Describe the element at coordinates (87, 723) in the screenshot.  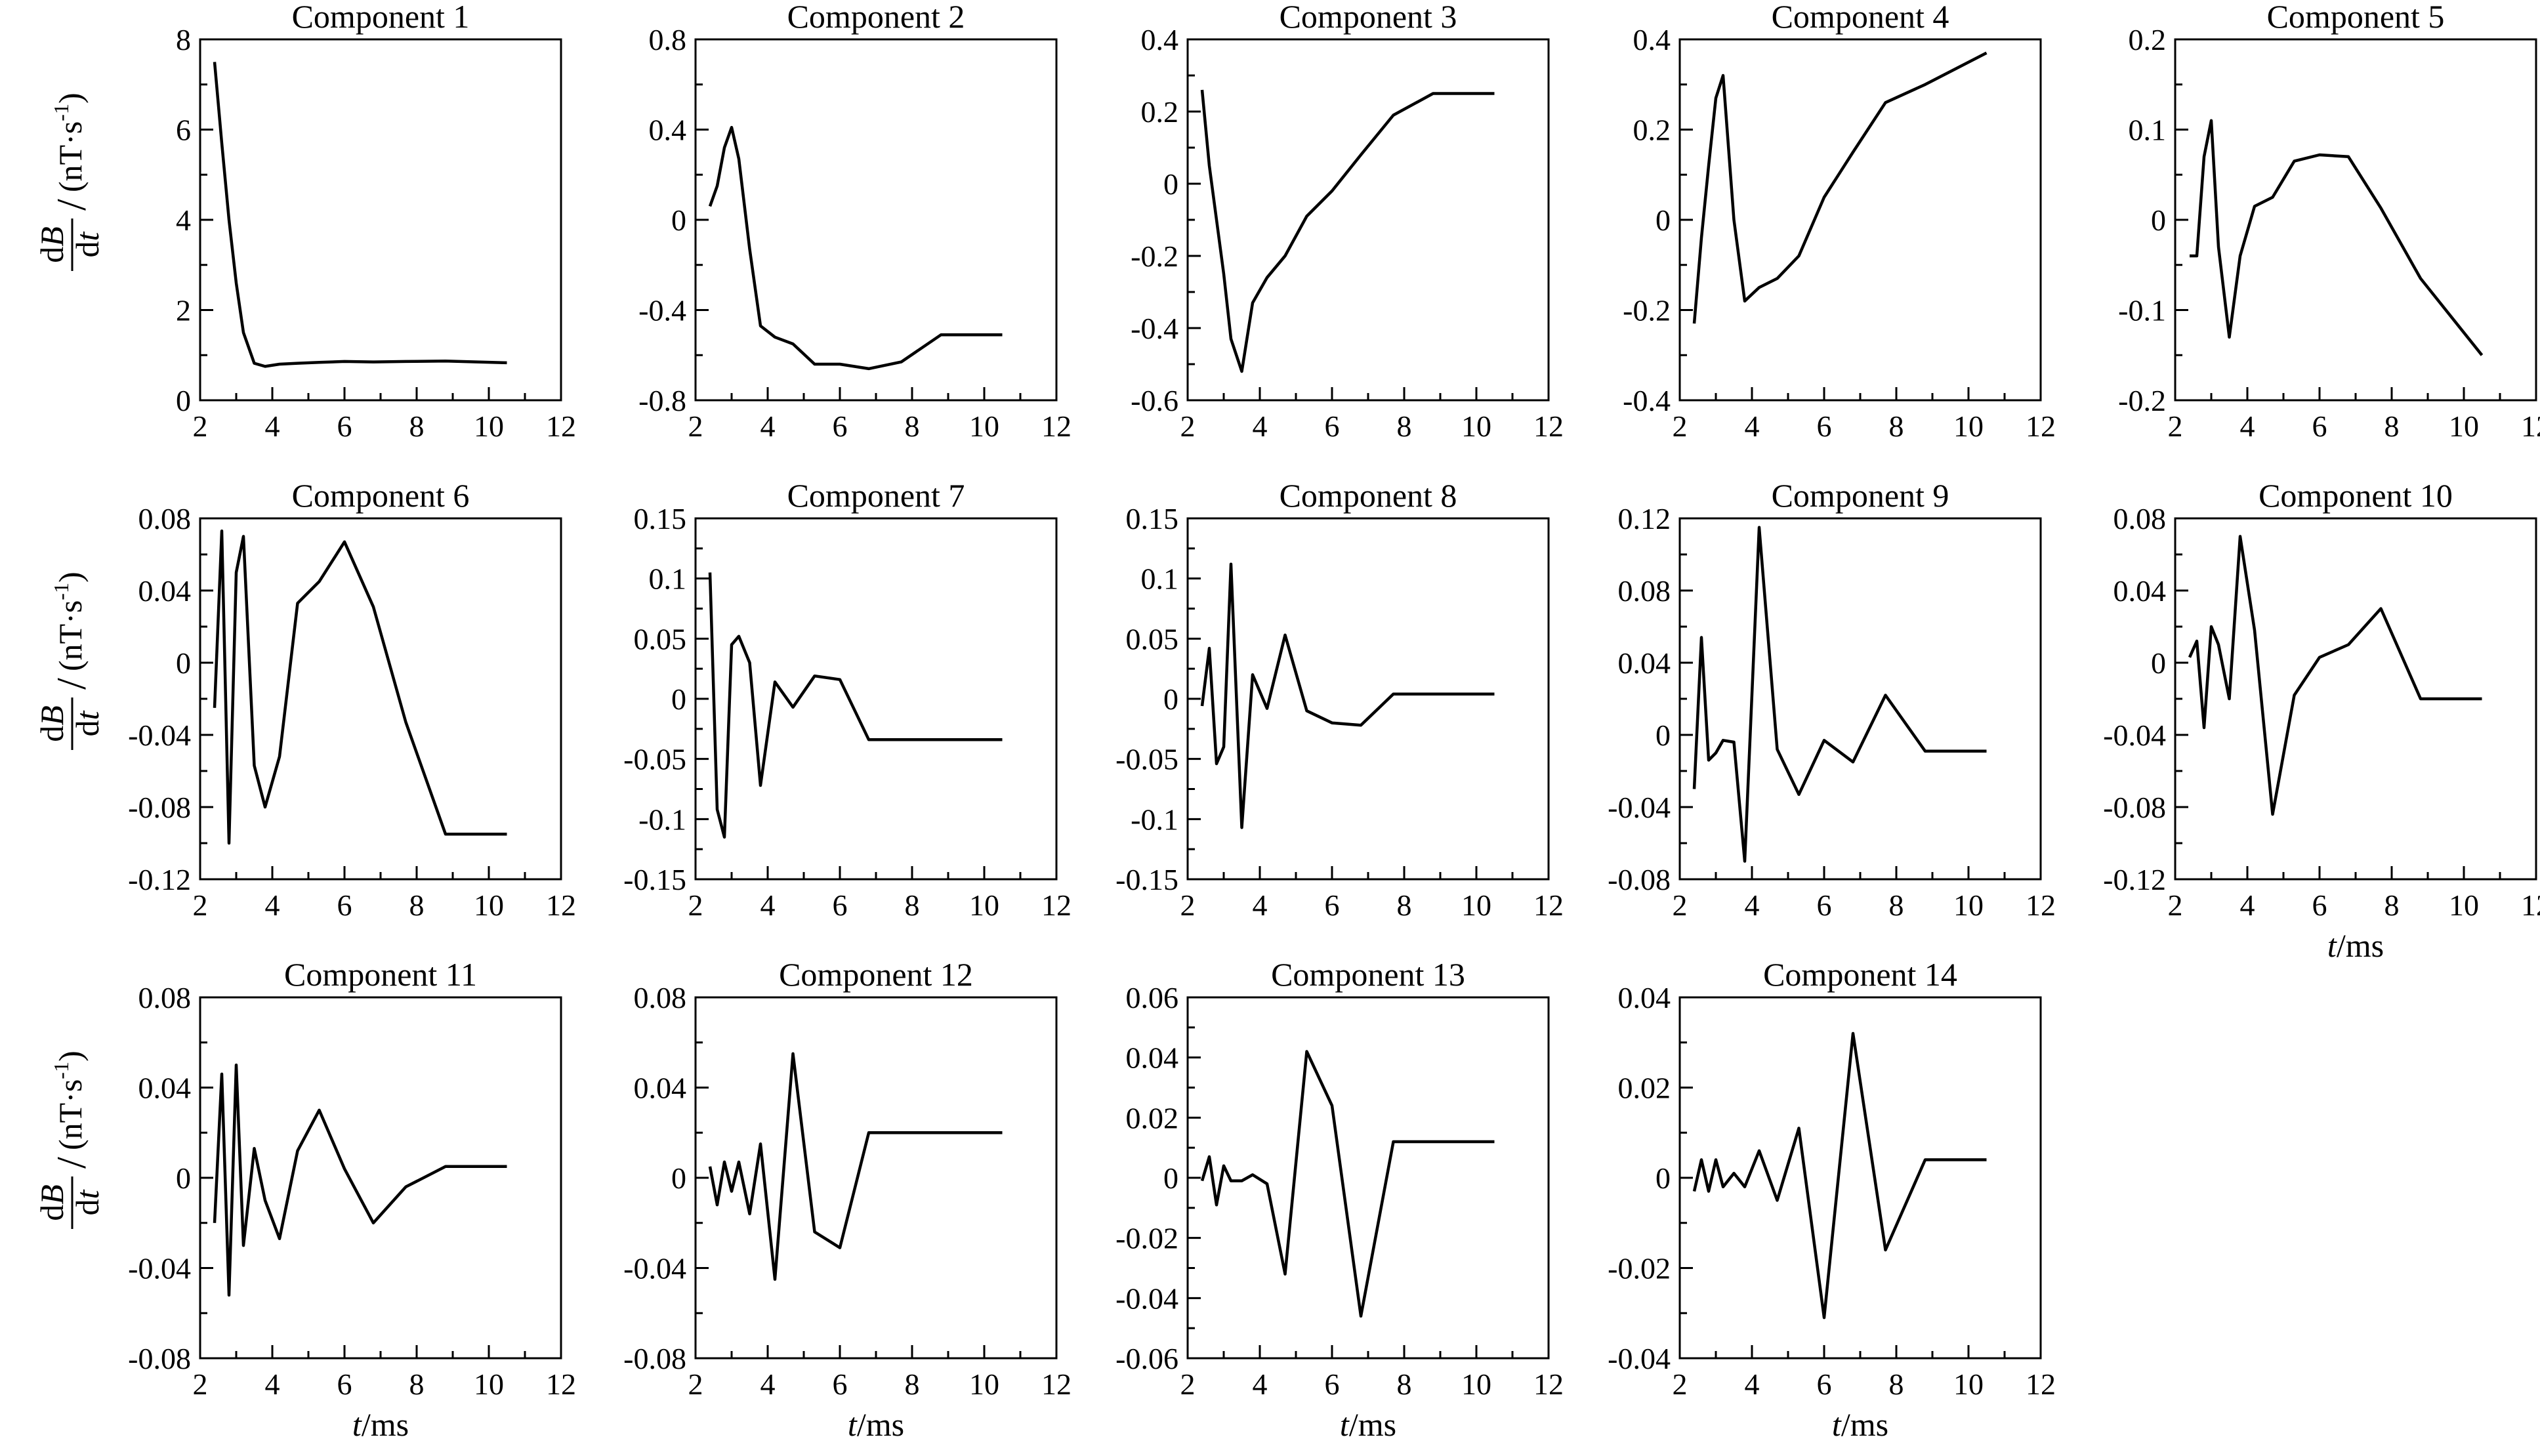
I see `y-label-denominator: dt` at that location.